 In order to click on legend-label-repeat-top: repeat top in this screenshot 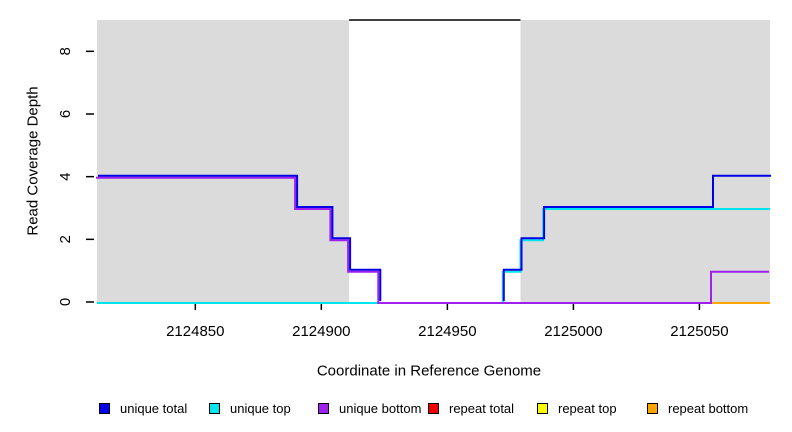, I will do `click(587, 408)`.